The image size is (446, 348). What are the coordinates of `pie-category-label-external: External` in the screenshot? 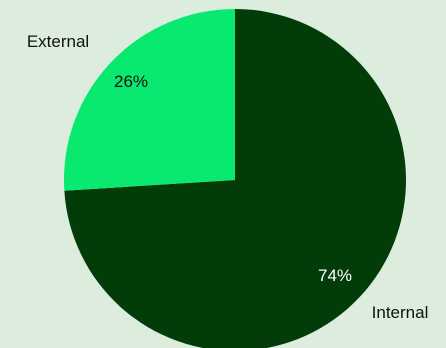 It's located at (58, 41).